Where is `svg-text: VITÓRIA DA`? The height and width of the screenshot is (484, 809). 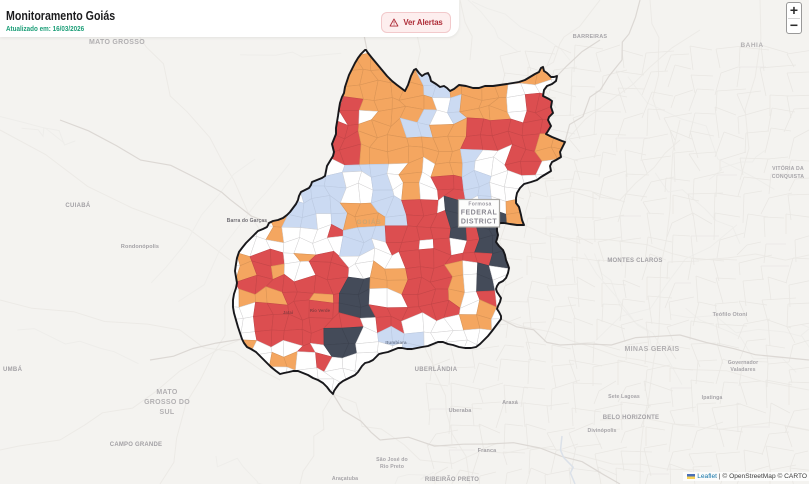 svg-text: VITÓRIA DA is located at coordinates (788, 168).